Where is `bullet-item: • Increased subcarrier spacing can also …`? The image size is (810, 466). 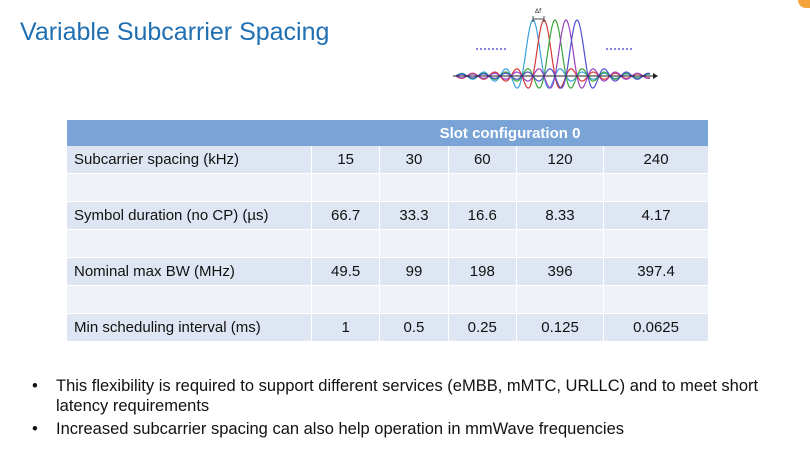
bullet-item: • Increased subcarrier spacing can also … is located at coordinates (417, 429).